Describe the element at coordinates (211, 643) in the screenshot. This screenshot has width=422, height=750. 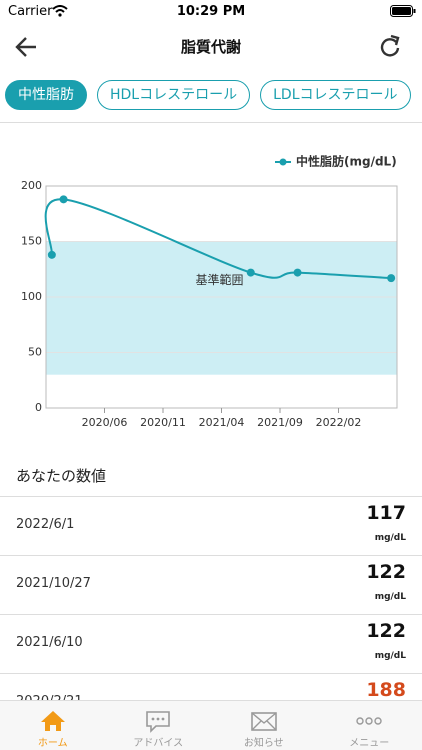
I see `record-row: 2021/6/10 122 mg/dL` at that location.